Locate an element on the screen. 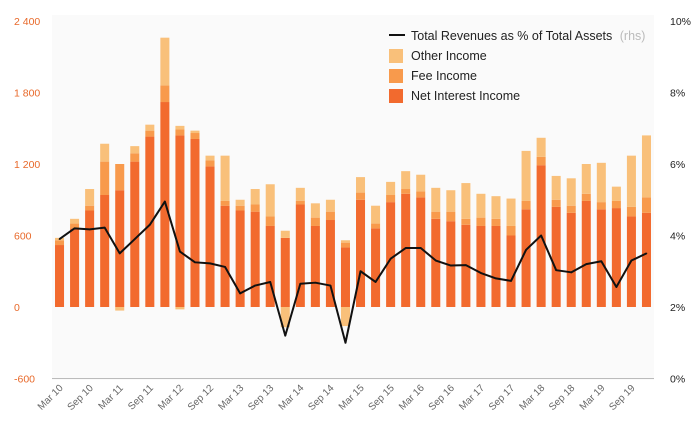 This screenshot has width=700, height=433. legend-rhs-note: (rhs) is located at coordinates (633, 36).